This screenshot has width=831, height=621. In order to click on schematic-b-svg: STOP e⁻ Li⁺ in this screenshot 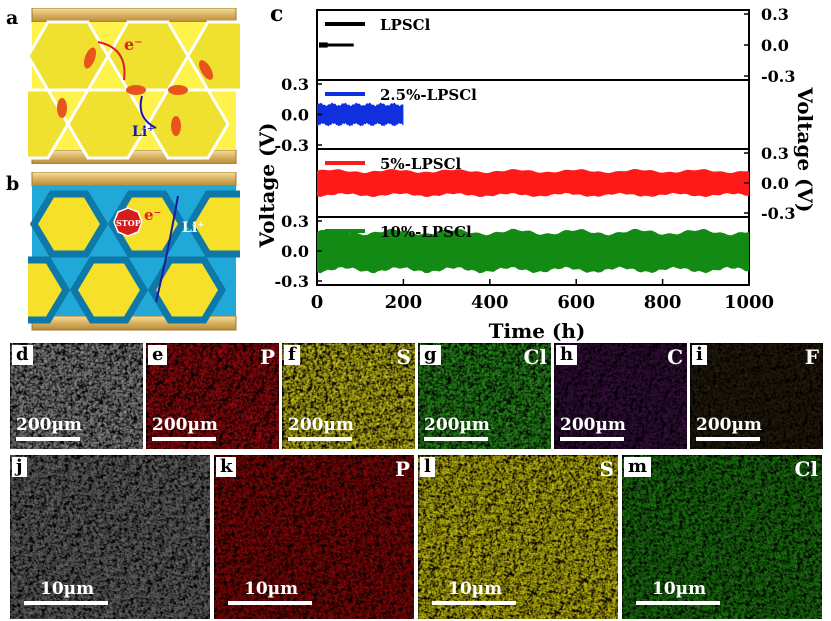, I will do `click(132, 251)`.